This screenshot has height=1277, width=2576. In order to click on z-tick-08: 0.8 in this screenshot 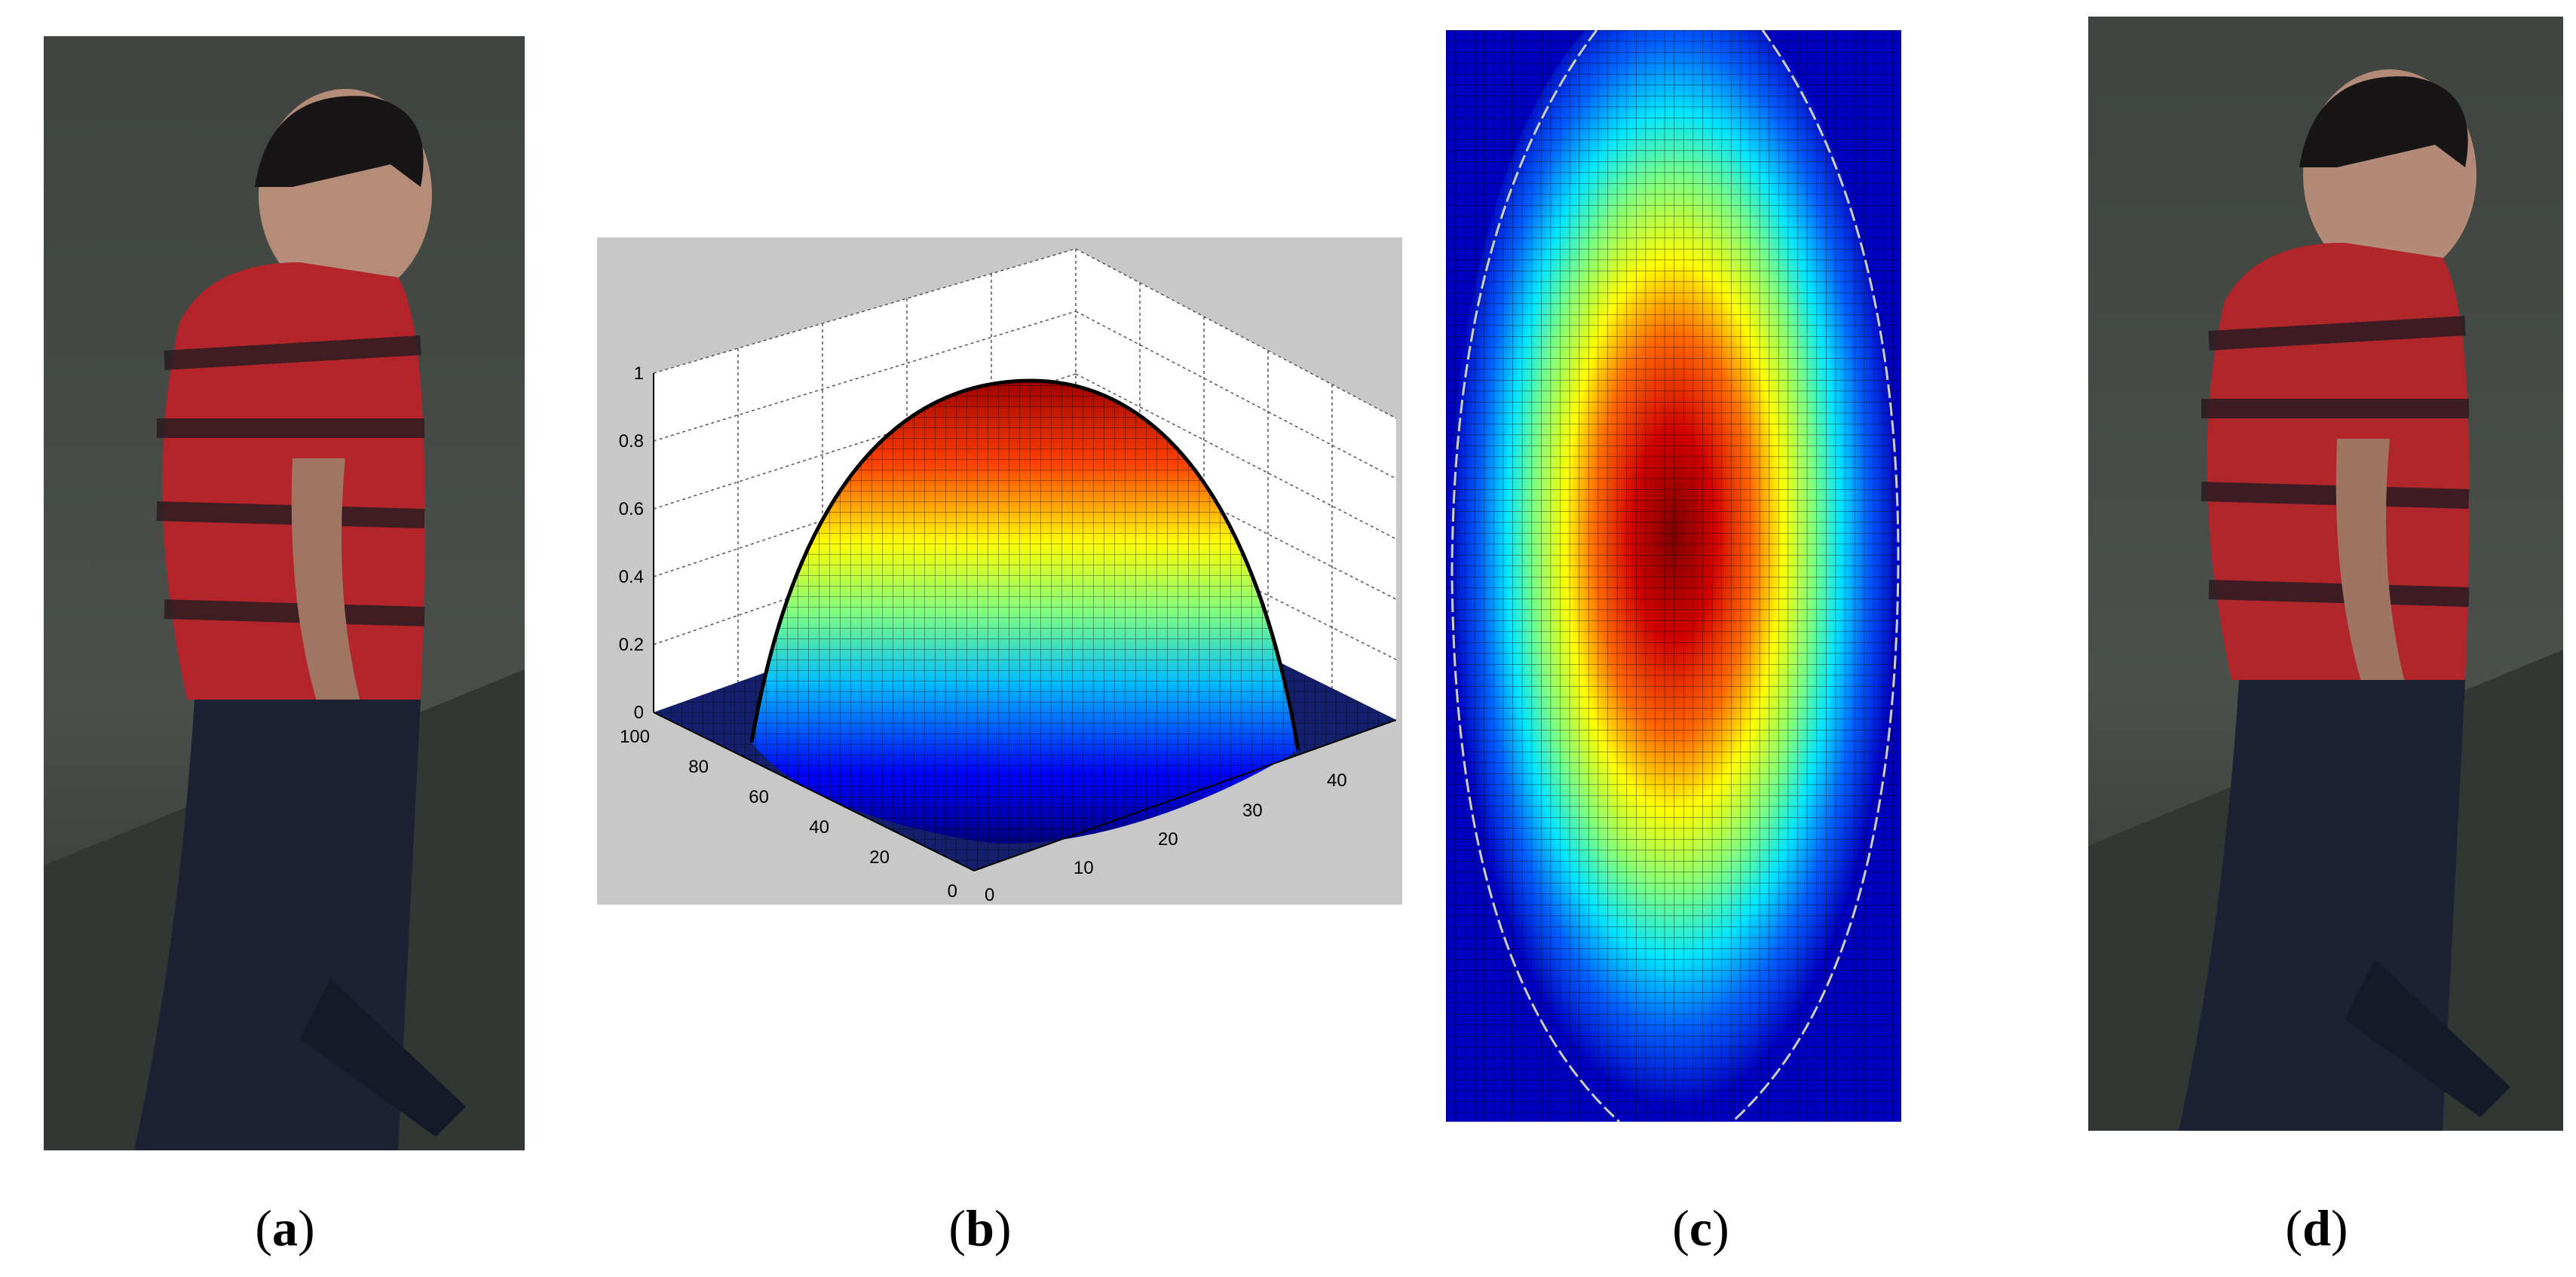, I will do `click(631, 441)`.